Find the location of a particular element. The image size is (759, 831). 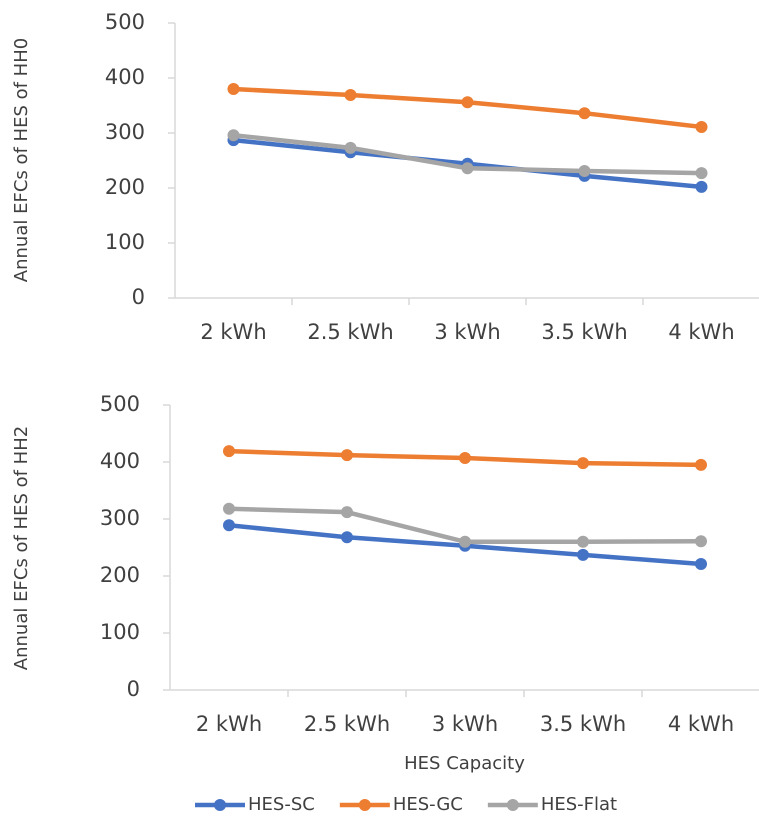

y-axis-label: Annual EFCs of HES of HH0 is located at coordinates (21, 160).